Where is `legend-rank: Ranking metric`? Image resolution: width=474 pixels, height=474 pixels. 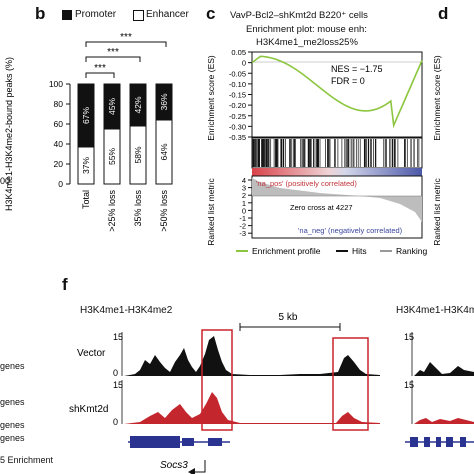 legend-rank: Ranking metric is located at coordinates (413, 251).